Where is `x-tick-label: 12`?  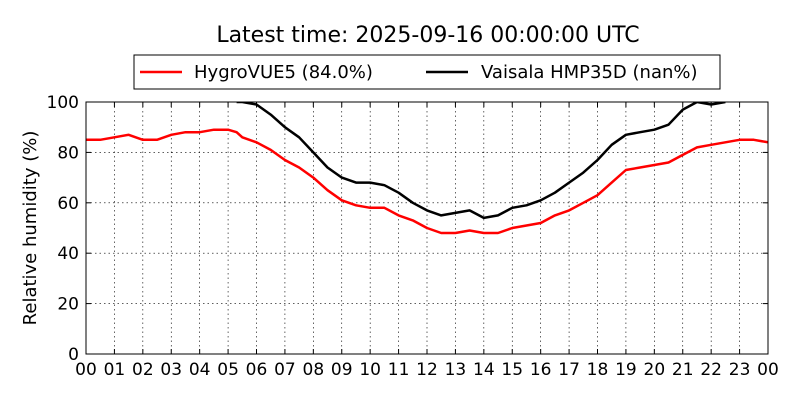 x-tick-label: 12 is located at coordinates (427, 370).